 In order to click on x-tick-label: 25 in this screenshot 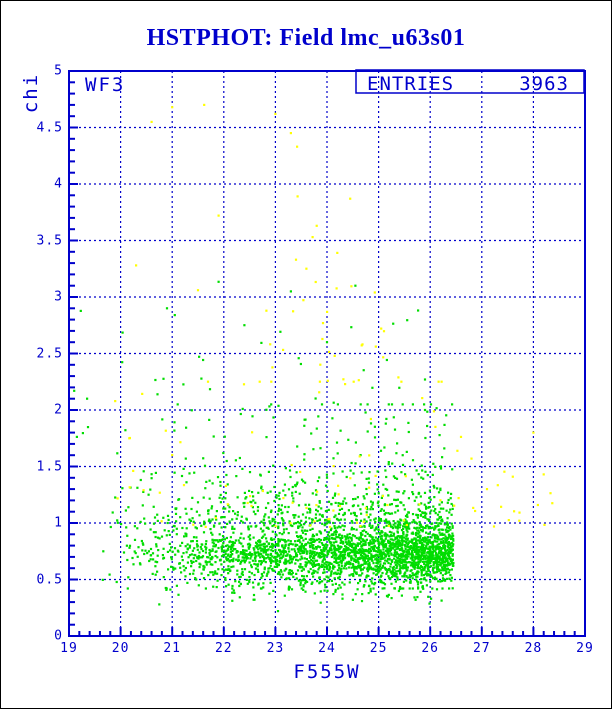, I will do `click(378, 648)`.